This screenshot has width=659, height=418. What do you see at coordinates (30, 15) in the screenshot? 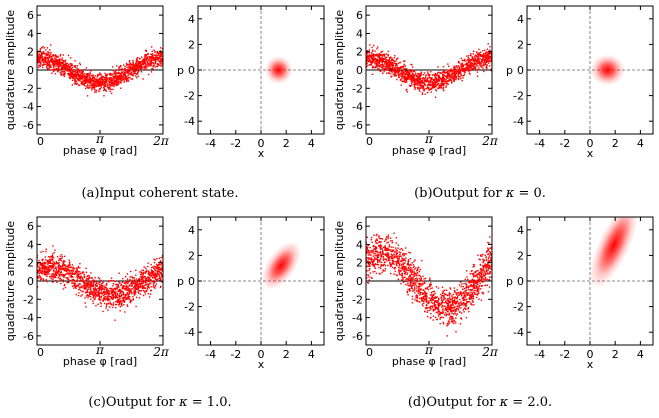
I see `y-tick-label: 6` at bounding box center [30, 15].